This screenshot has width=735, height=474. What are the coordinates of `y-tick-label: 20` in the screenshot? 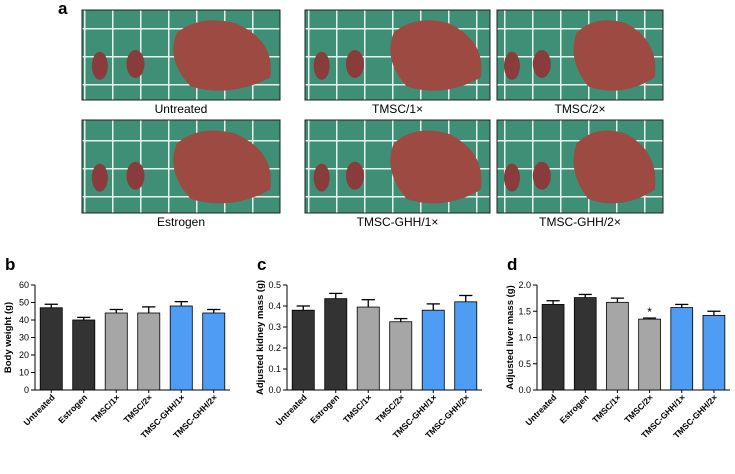 It's located at (24, 355).